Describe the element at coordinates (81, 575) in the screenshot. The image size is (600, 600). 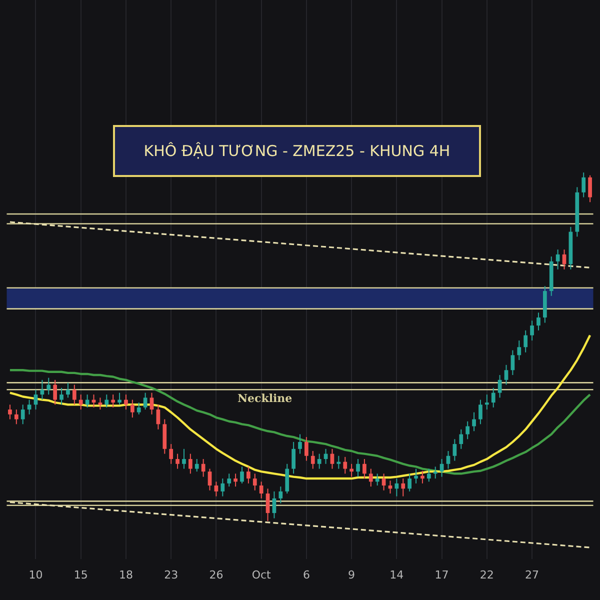
I see `x-tick-label: 15` at that location.